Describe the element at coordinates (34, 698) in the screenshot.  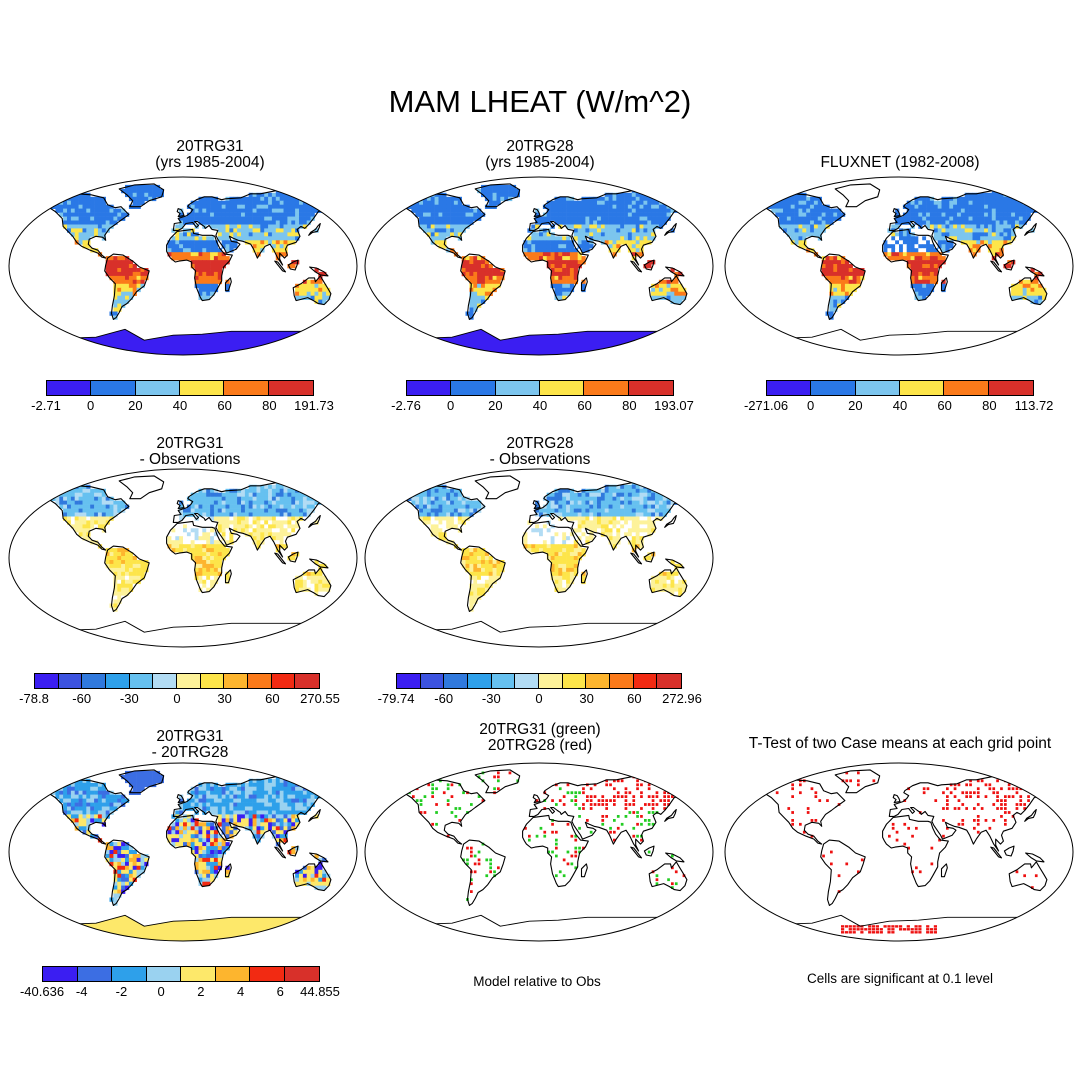
I see `colorbar-tick-label: -78.8` at that location.